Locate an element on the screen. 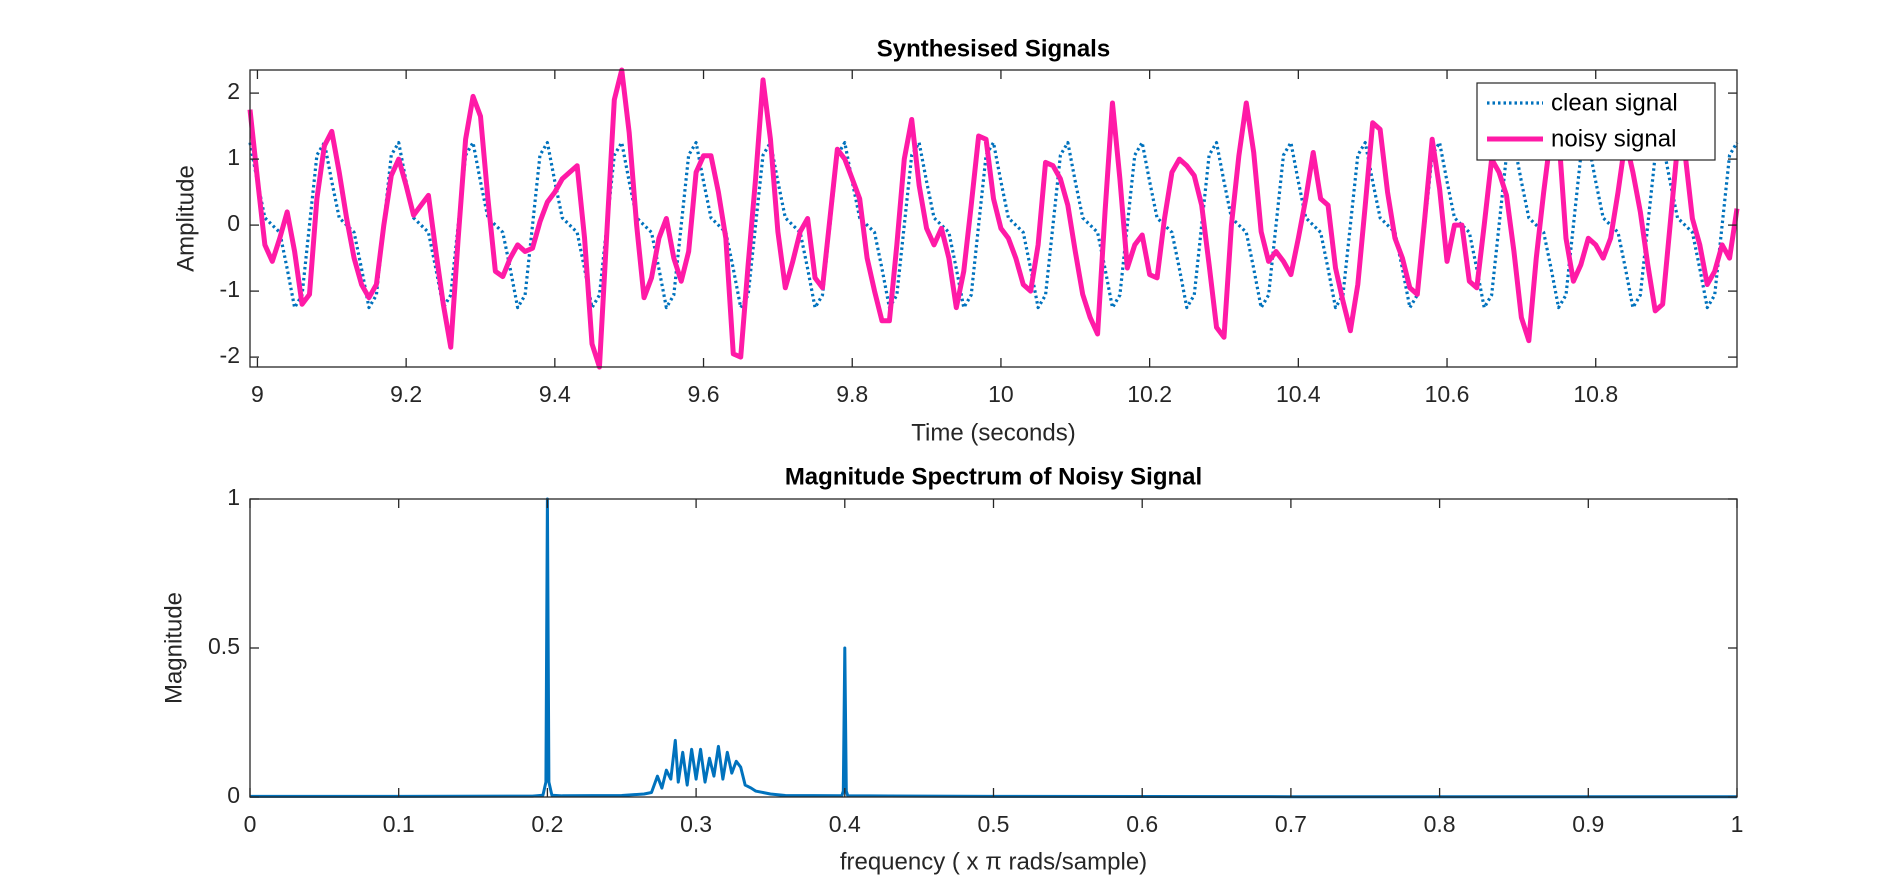  legend-box is located at coordinates (1596, 121).